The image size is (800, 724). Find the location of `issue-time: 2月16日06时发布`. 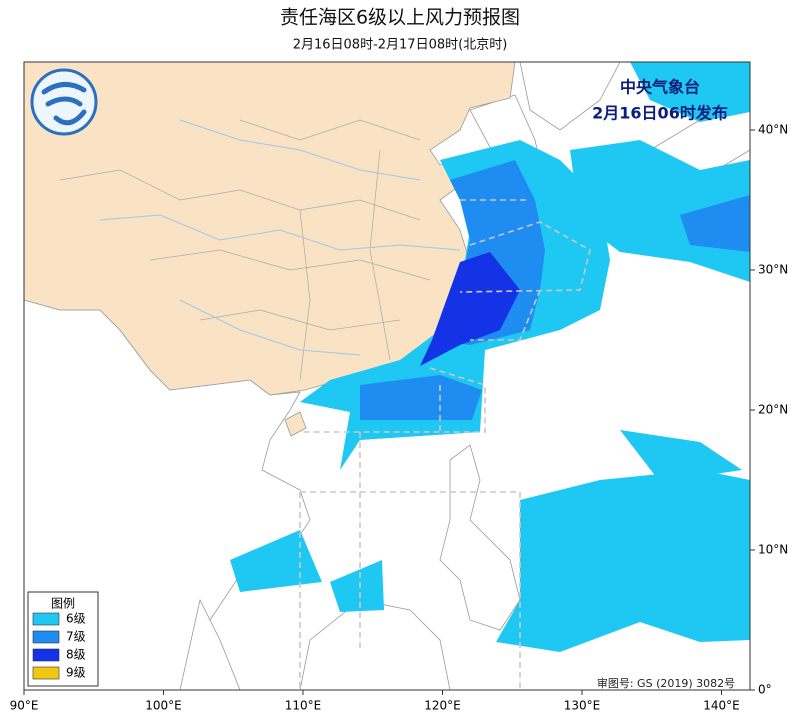

issue-time: 2月16日06时发布 is located at coordinates (660, 113).